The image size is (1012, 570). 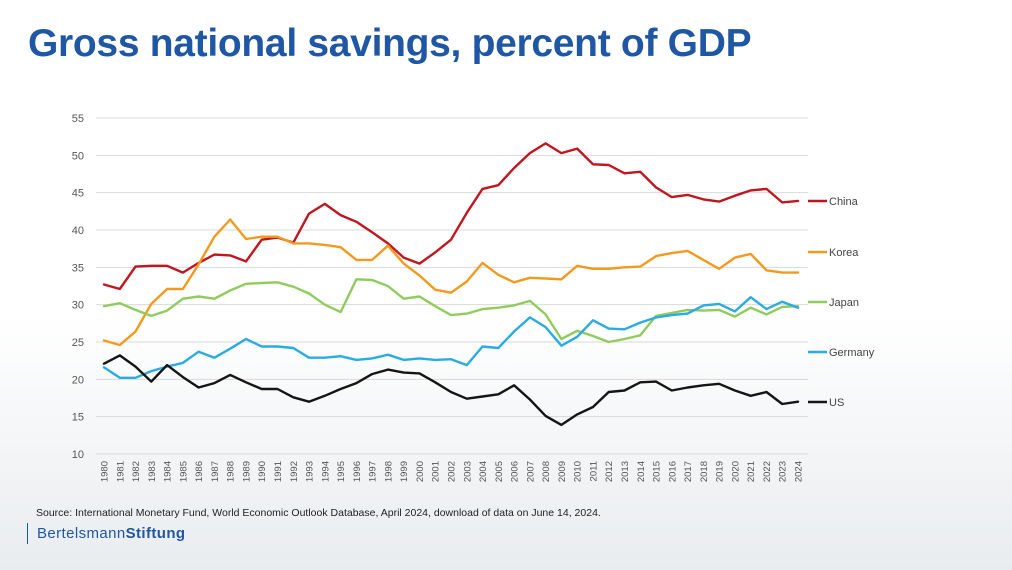 What do you see at coordinates (515, 471) in the screenshot?
I see `x-tick-label: 2006` at bounding box center [515, 471].